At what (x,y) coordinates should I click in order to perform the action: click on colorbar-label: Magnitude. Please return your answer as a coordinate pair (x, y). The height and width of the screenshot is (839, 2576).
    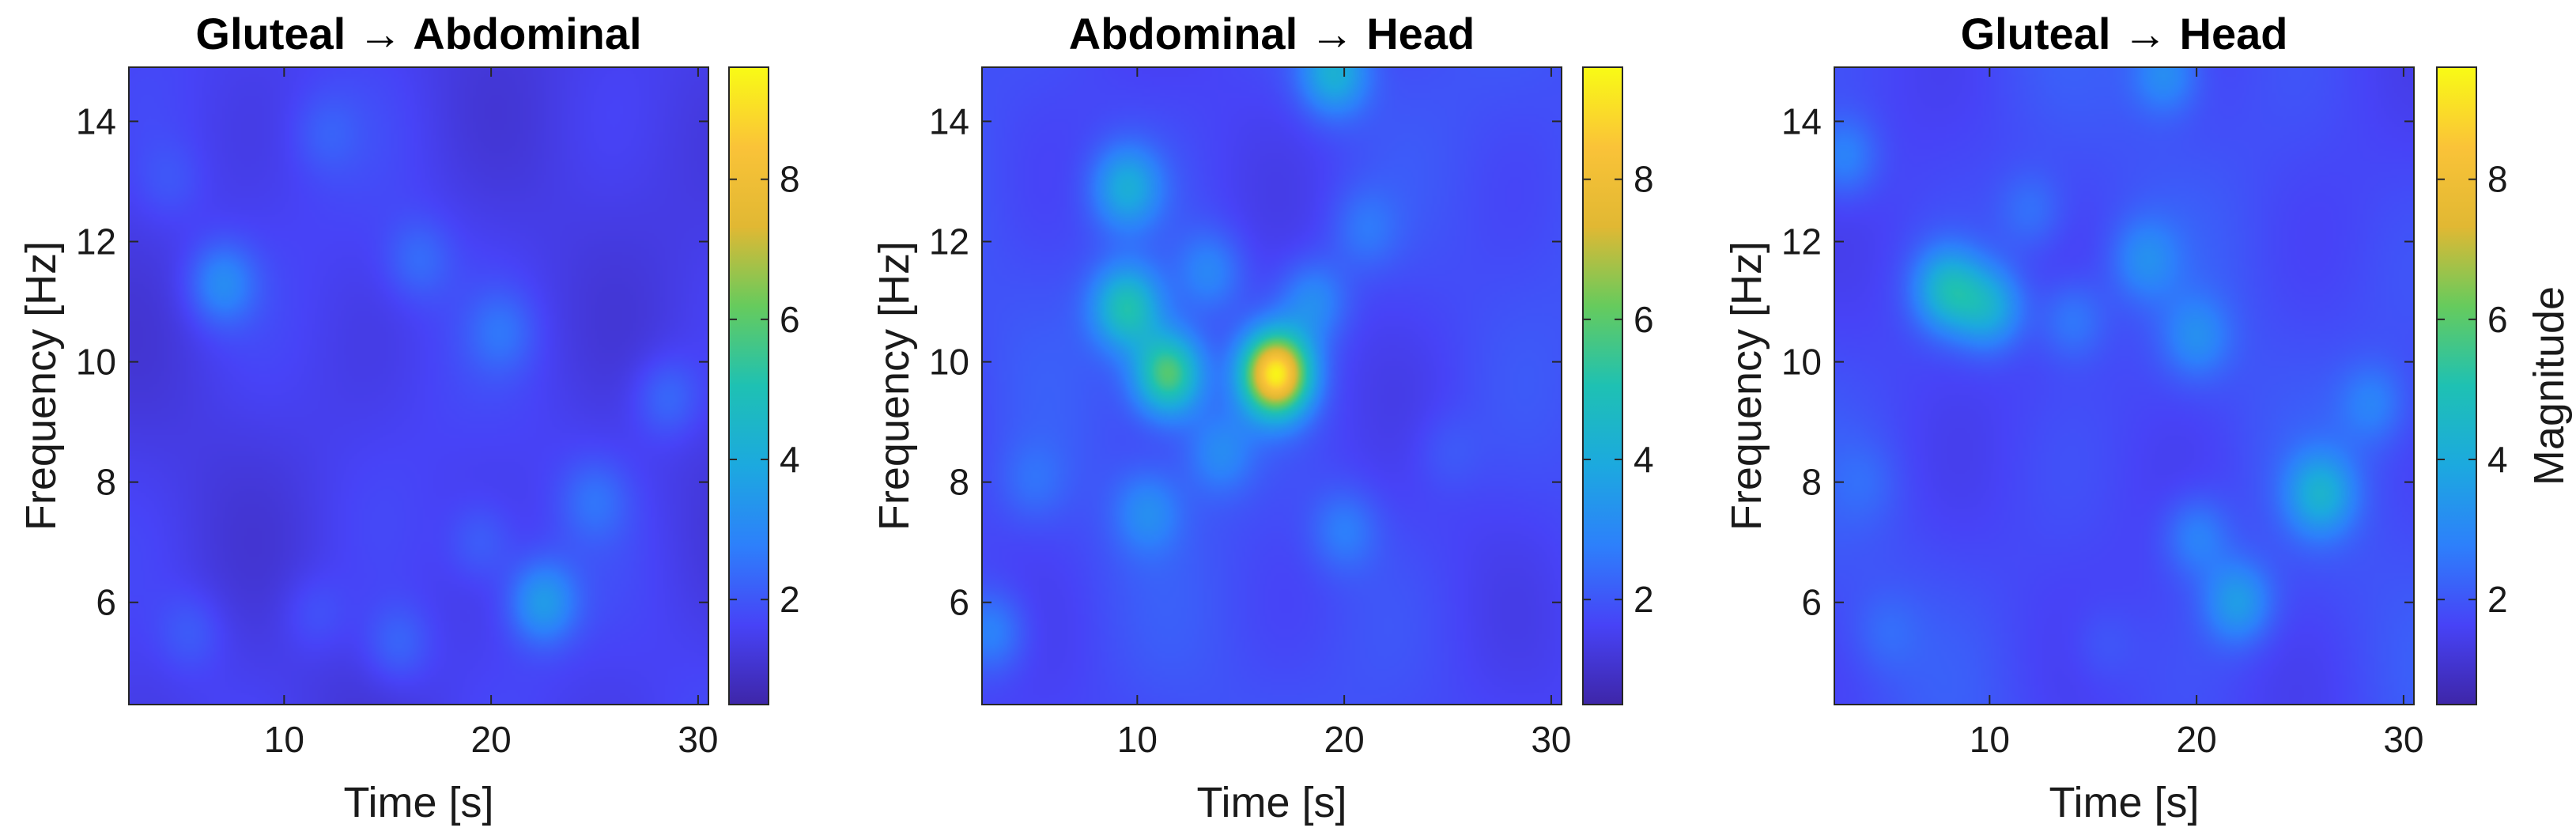
    Looking at the image, I should click on (2549, 386).